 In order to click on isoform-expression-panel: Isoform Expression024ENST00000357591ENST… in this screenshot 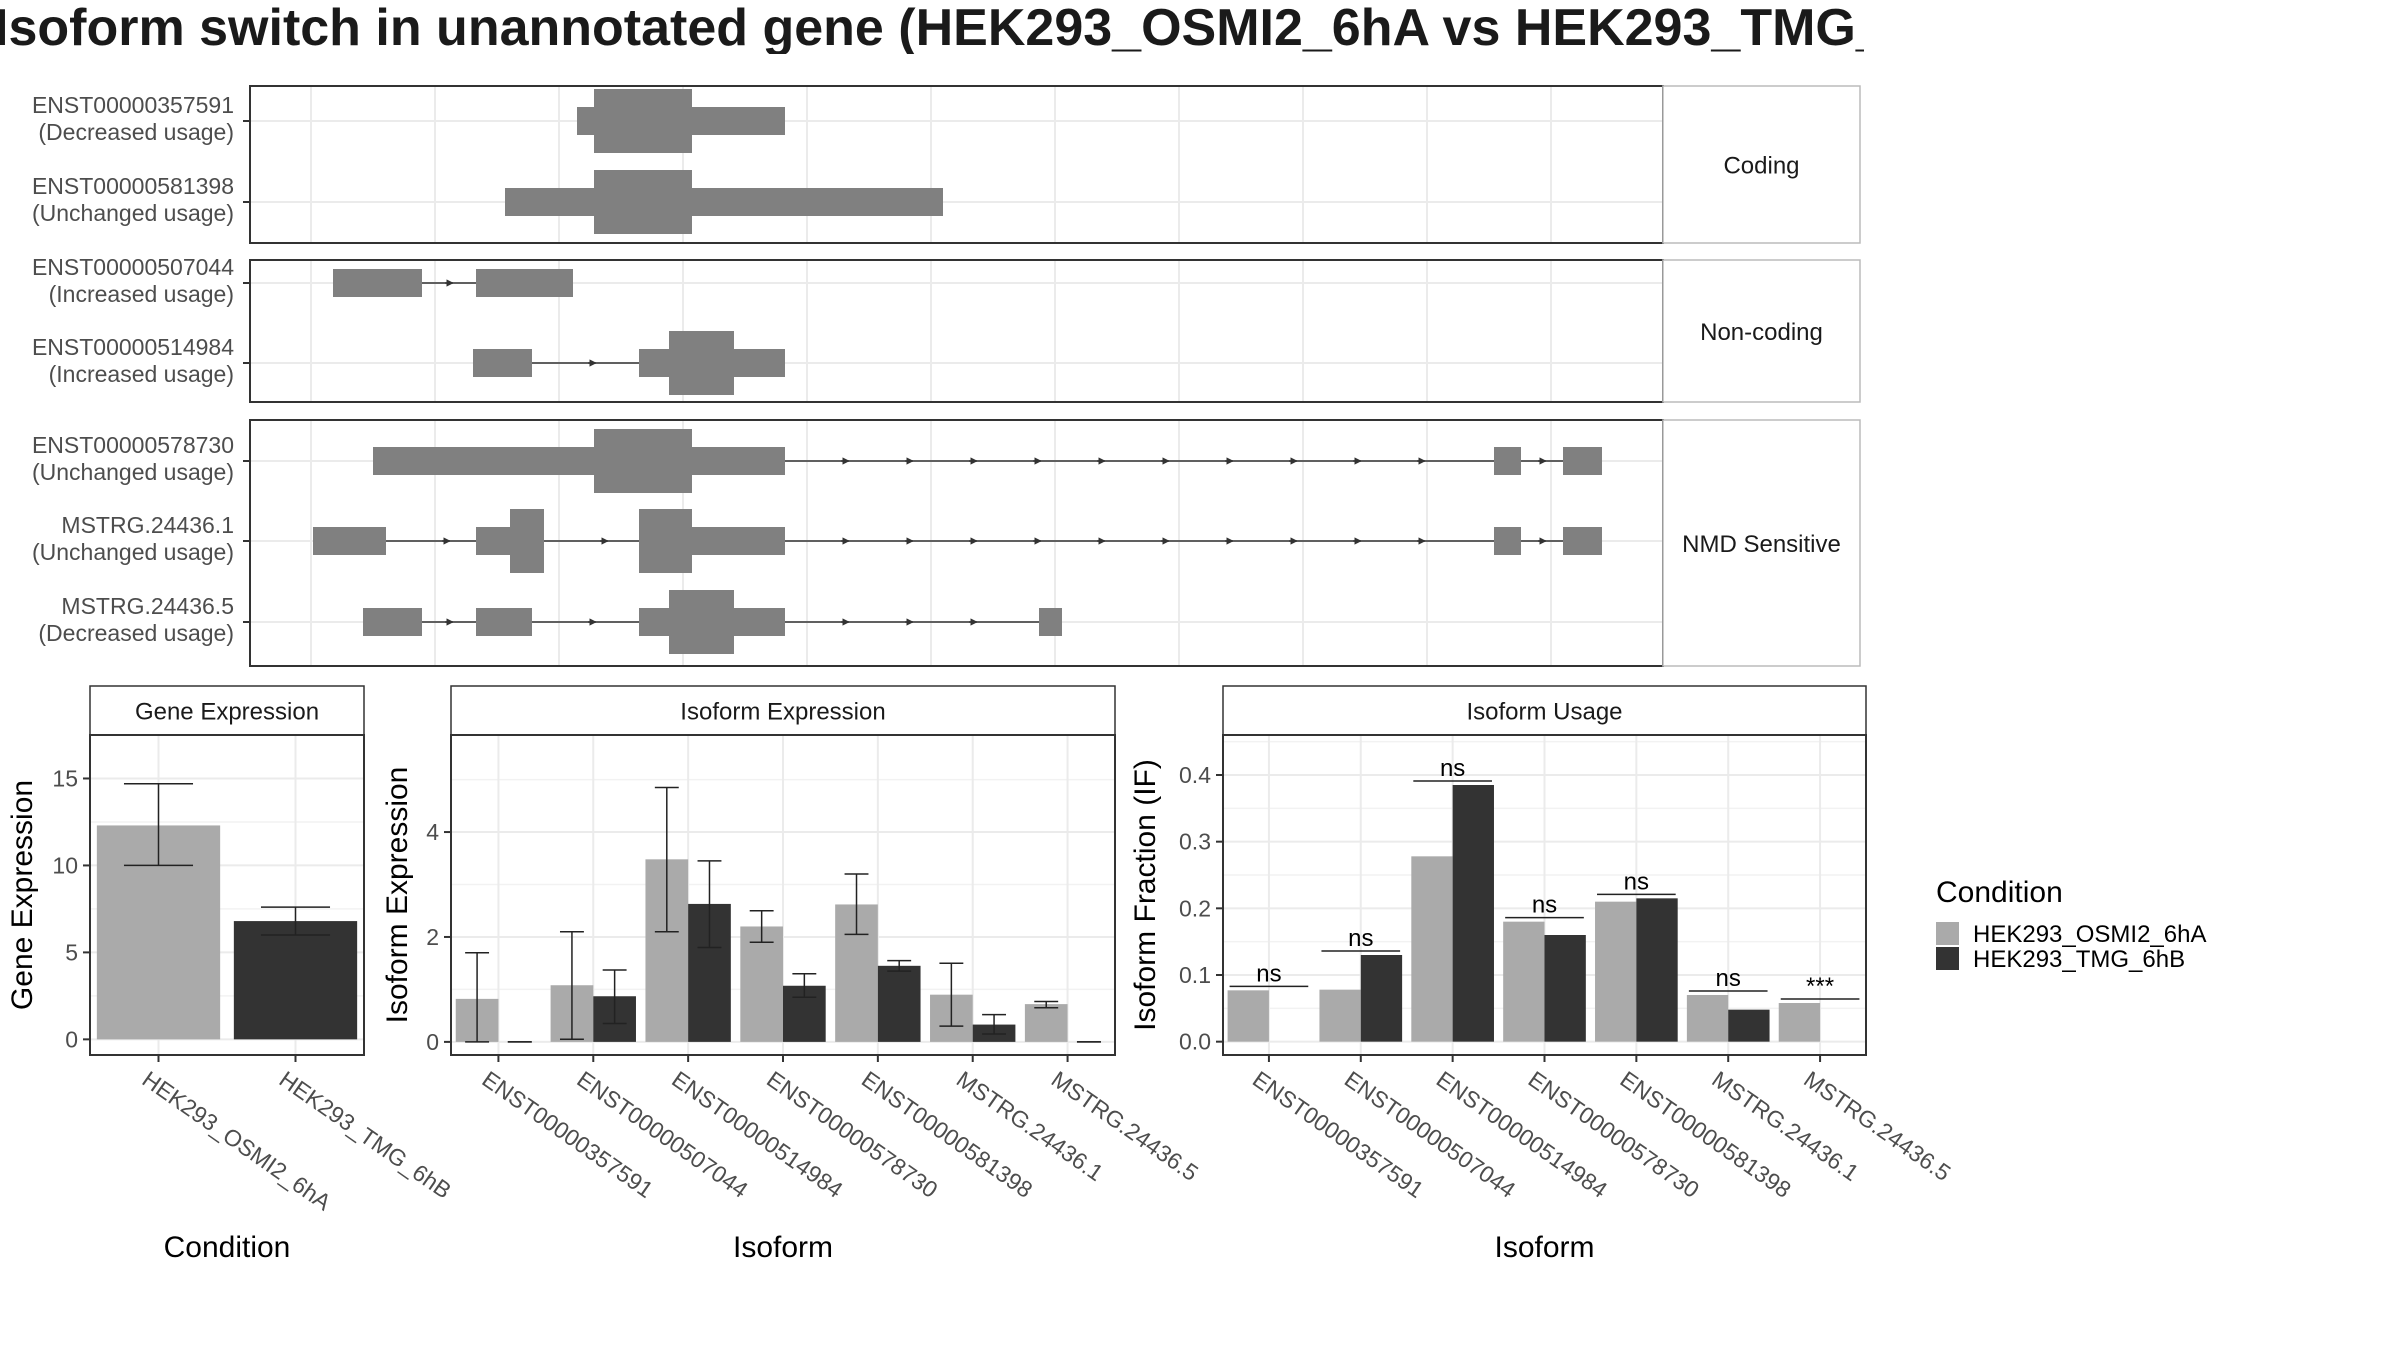, I will do `click(792, 974)`.